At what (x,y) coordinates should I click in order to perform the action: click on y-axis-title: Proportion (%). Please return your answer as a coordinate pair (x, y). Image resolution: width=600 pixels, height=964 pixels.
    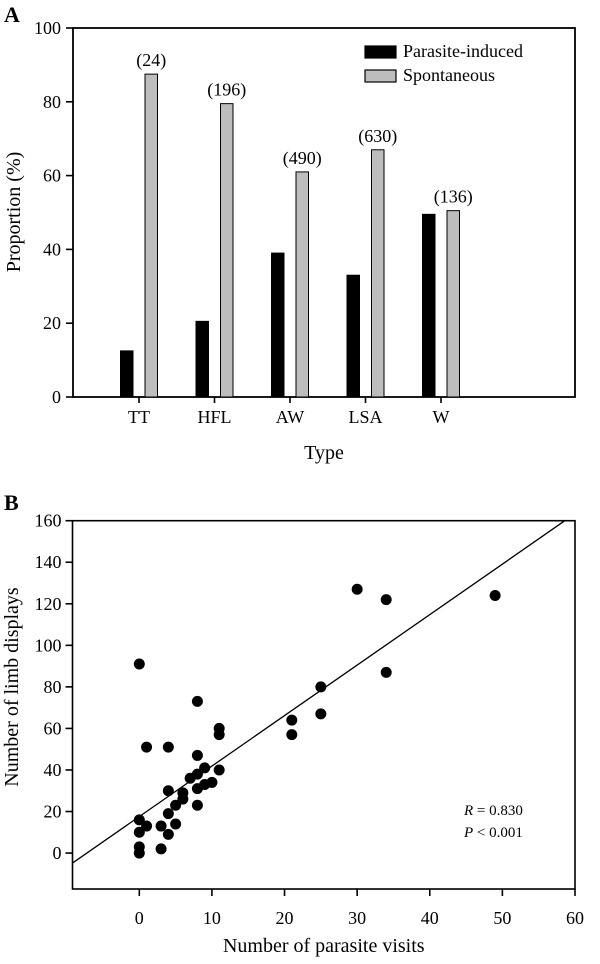
    Looking at the image, I should click on (14, 212).